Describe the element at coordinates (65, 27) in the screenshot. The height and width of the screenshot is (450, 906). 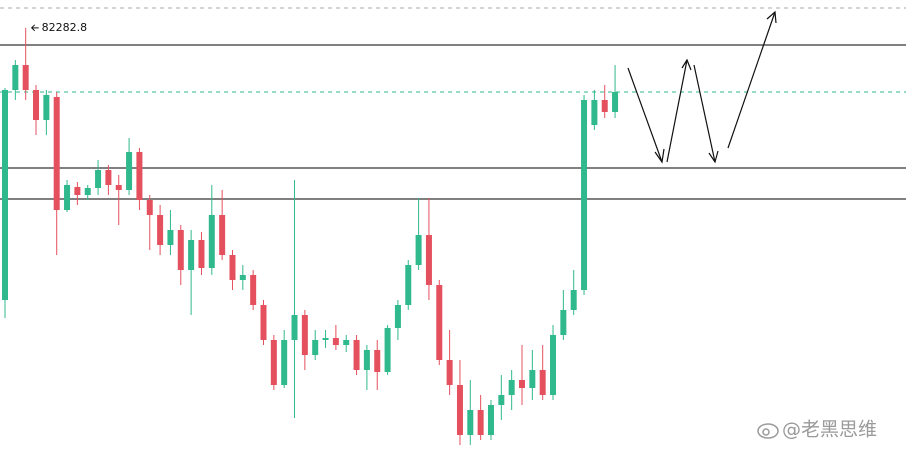
I see `max-label: 82282.8` at that location.